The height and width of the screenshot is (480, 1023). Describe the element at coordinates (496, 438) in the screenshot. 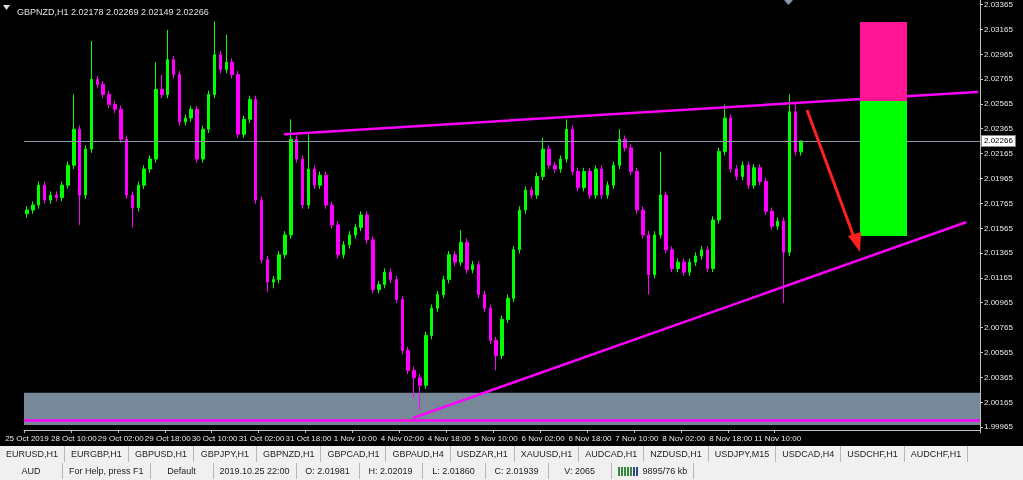

I see `x-tick-label: 5 Nov 10:00` at that location.